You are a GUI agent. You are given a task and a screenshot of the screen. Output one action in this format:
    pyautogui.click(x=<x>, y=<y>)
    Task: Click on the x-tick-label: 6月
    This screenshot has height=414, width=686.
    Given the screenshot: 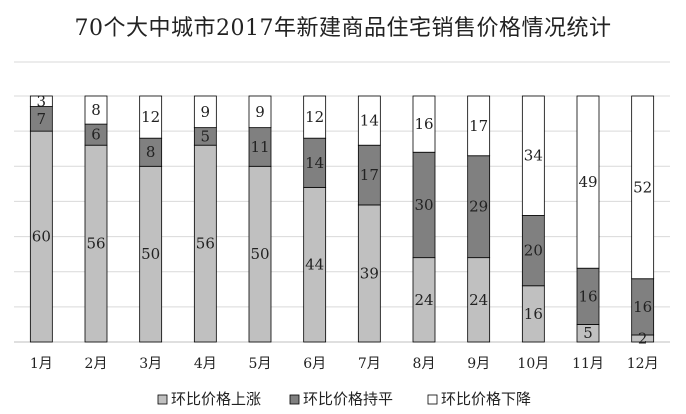 What is the action you would take?
    pyautogui.click(x=314, y=364)
    